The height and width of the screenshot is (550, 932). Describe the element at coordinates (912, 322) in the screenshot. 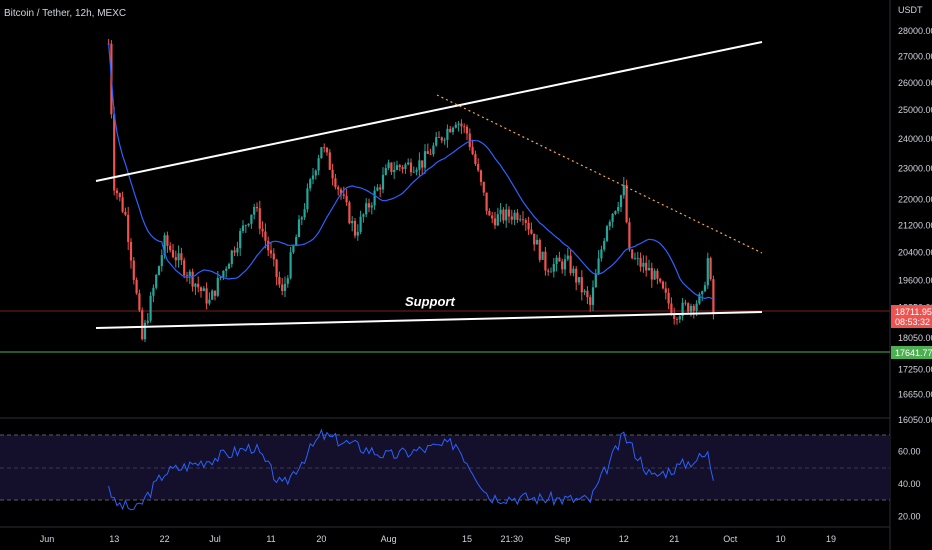

I see `current-price-countdown: 08:53:32` at that location.